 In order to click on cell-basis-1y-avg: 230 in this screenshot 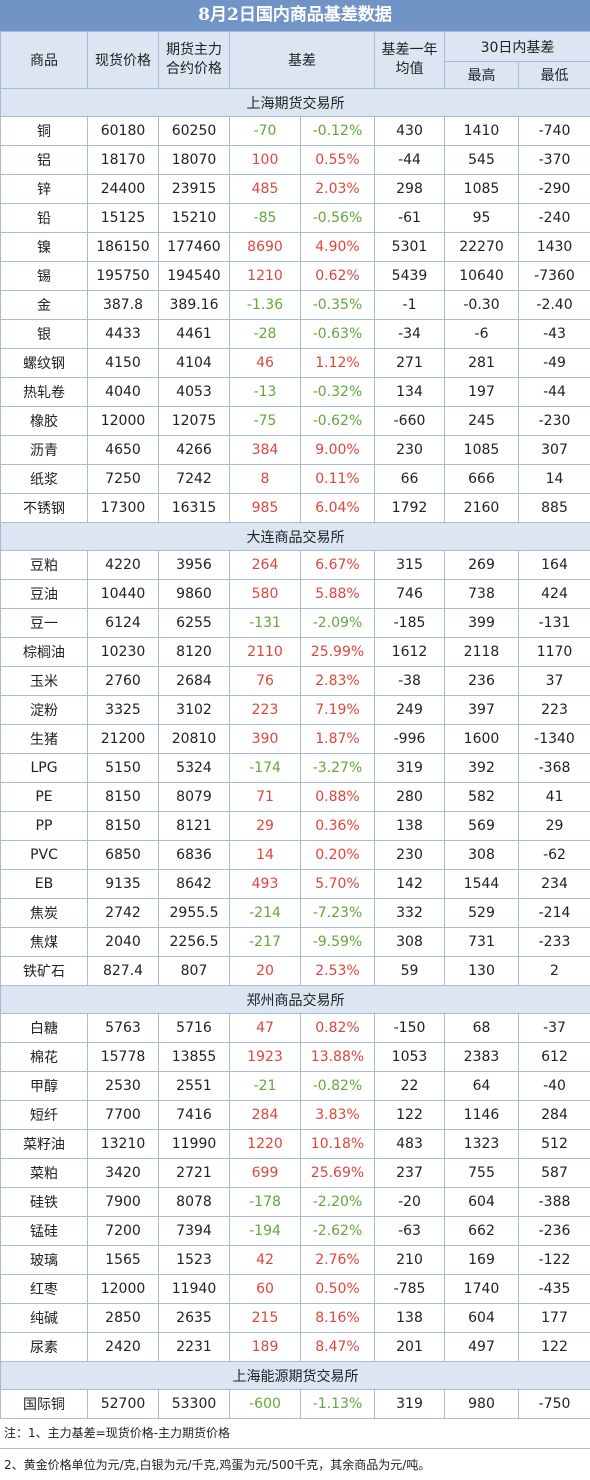, I will do `click(409, 855)`.